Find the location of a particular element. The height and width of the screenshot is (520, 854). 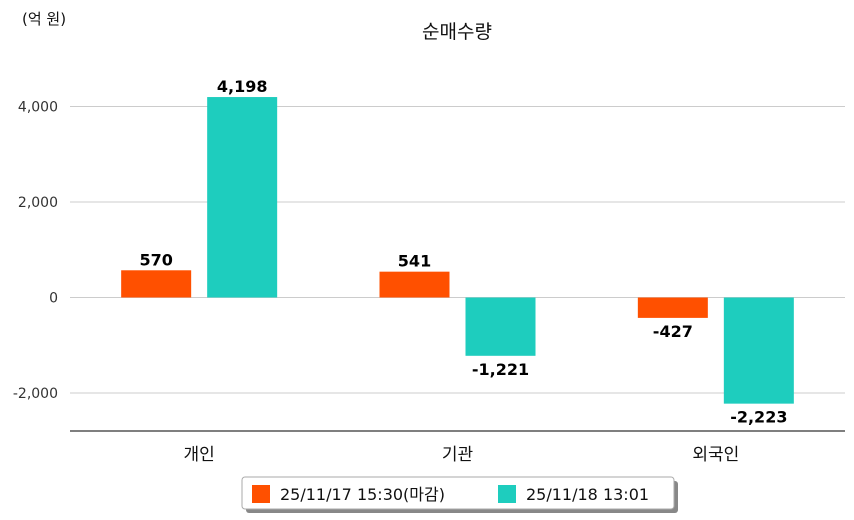

chart-title: 순매수량 is located at coordinates (457, 32).